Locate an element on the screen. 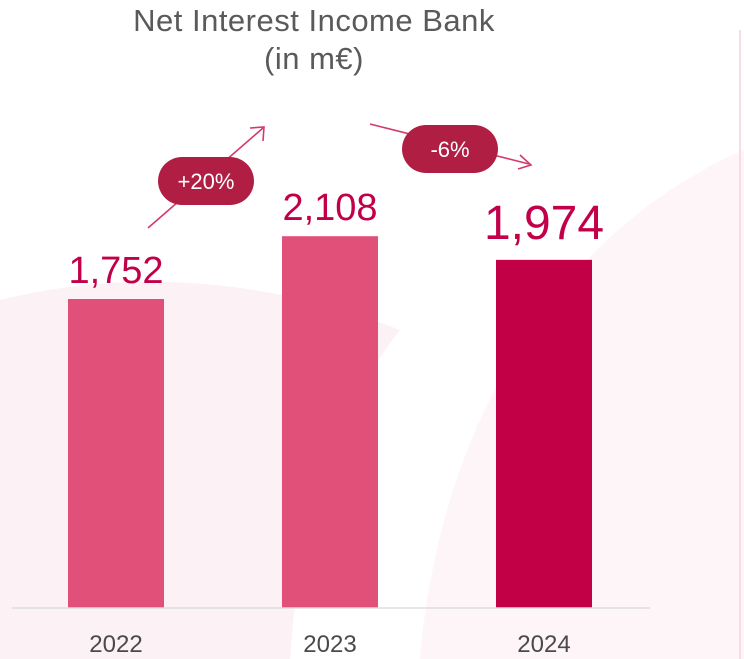  data-label-2022: 1,752 is located at coordinates (115, 271).